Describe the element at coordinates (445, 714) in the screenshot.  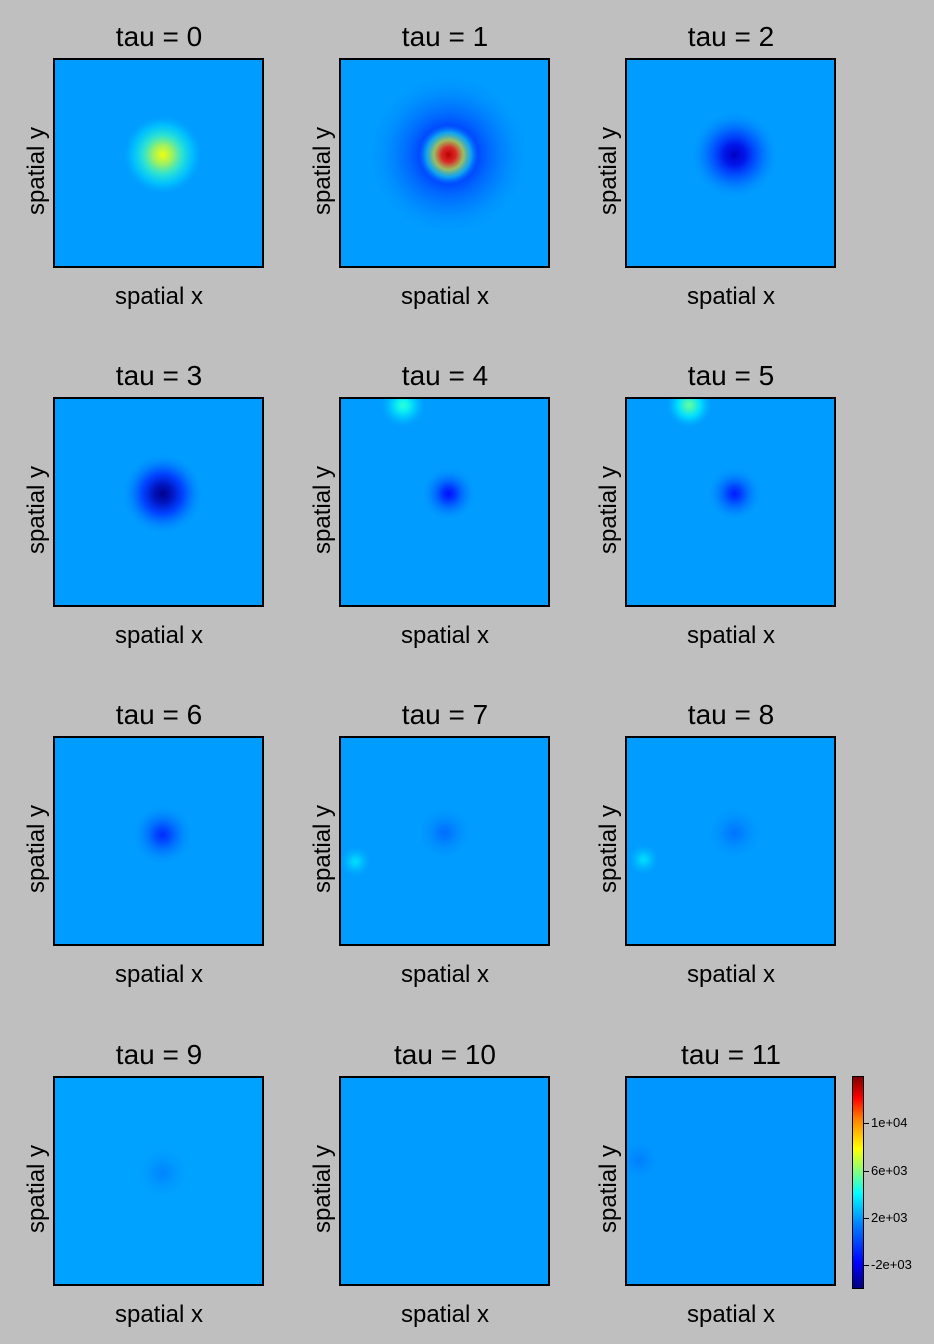
I see `panel-title: tau = 7` at that location.